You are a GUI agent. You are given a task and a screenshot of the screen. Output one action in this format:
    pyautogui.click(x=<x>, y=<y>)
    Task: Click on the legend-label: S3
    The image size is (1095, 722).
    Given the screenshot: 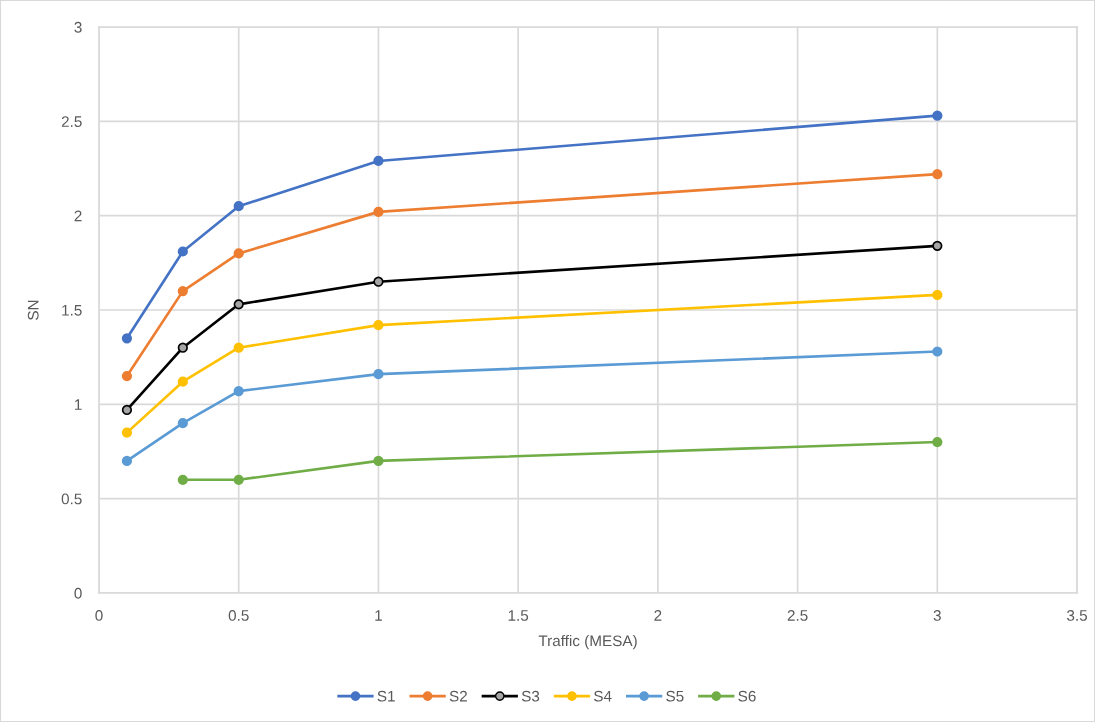 What is the action you would take?
    pyautogui.click(x=530, y=696)
    